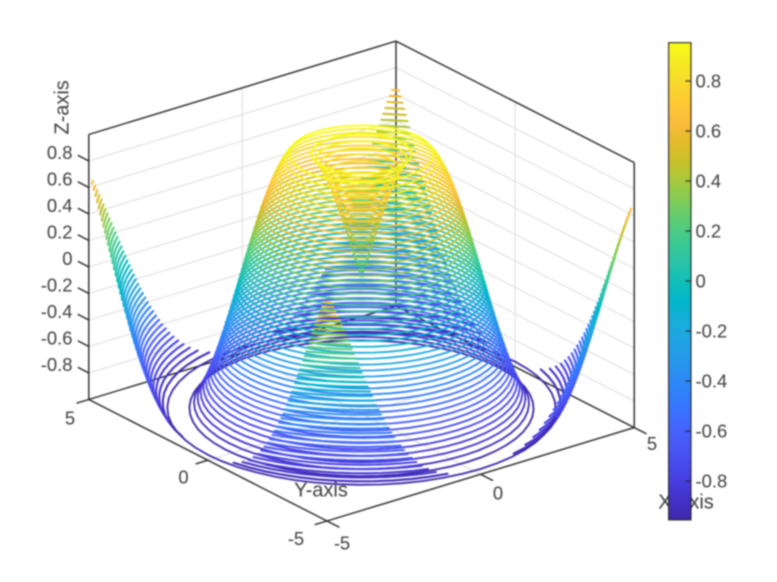 This screenshot has width=777, height=582. Describe the element at coordinates (321, 490) in the screenshot. I see `svg-text: Y-axis` at that location.